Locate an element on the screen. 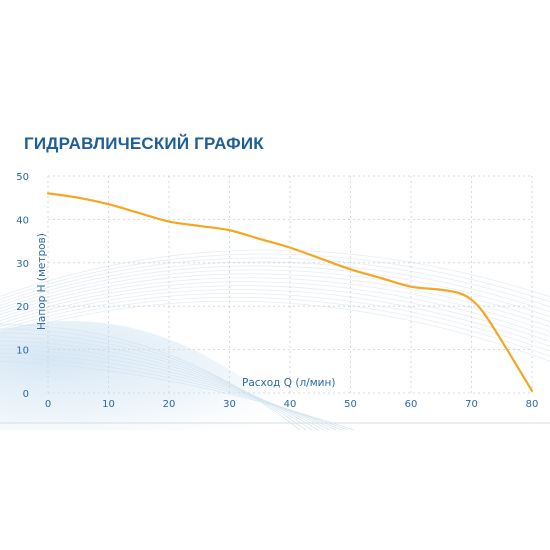 The width and height of the screenshot is (550, 550). y-tick-label: 20 is located at coordinates (22, 307).